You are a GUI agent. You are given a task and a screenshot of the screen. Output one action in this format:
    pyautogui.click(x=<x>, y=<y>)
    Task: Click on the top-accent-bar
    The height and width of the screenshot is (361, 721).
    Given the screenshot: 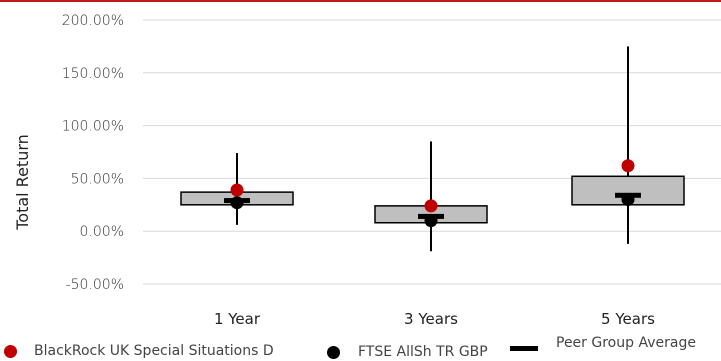 What is the action you would take?
    pyautogui.click(x=360, y=1)
    